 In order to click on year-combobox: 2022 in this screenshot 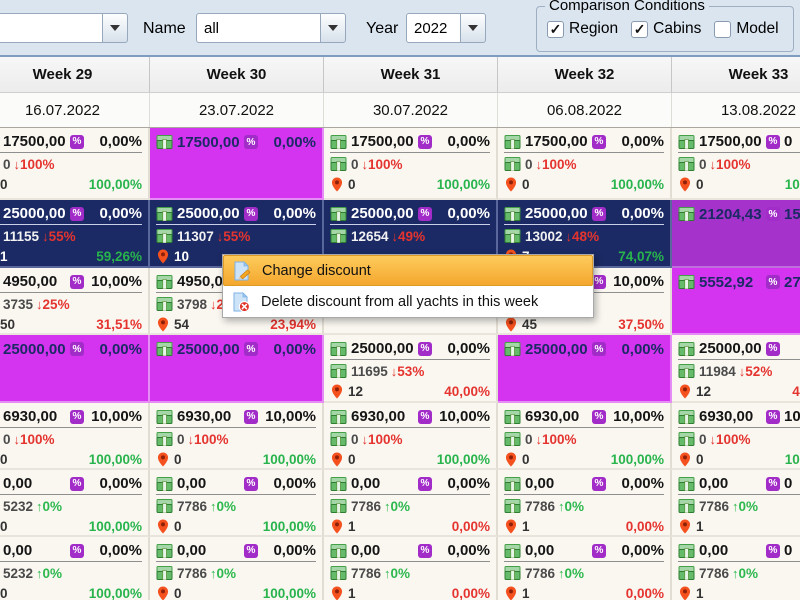, I will do `click(446, 28)`.